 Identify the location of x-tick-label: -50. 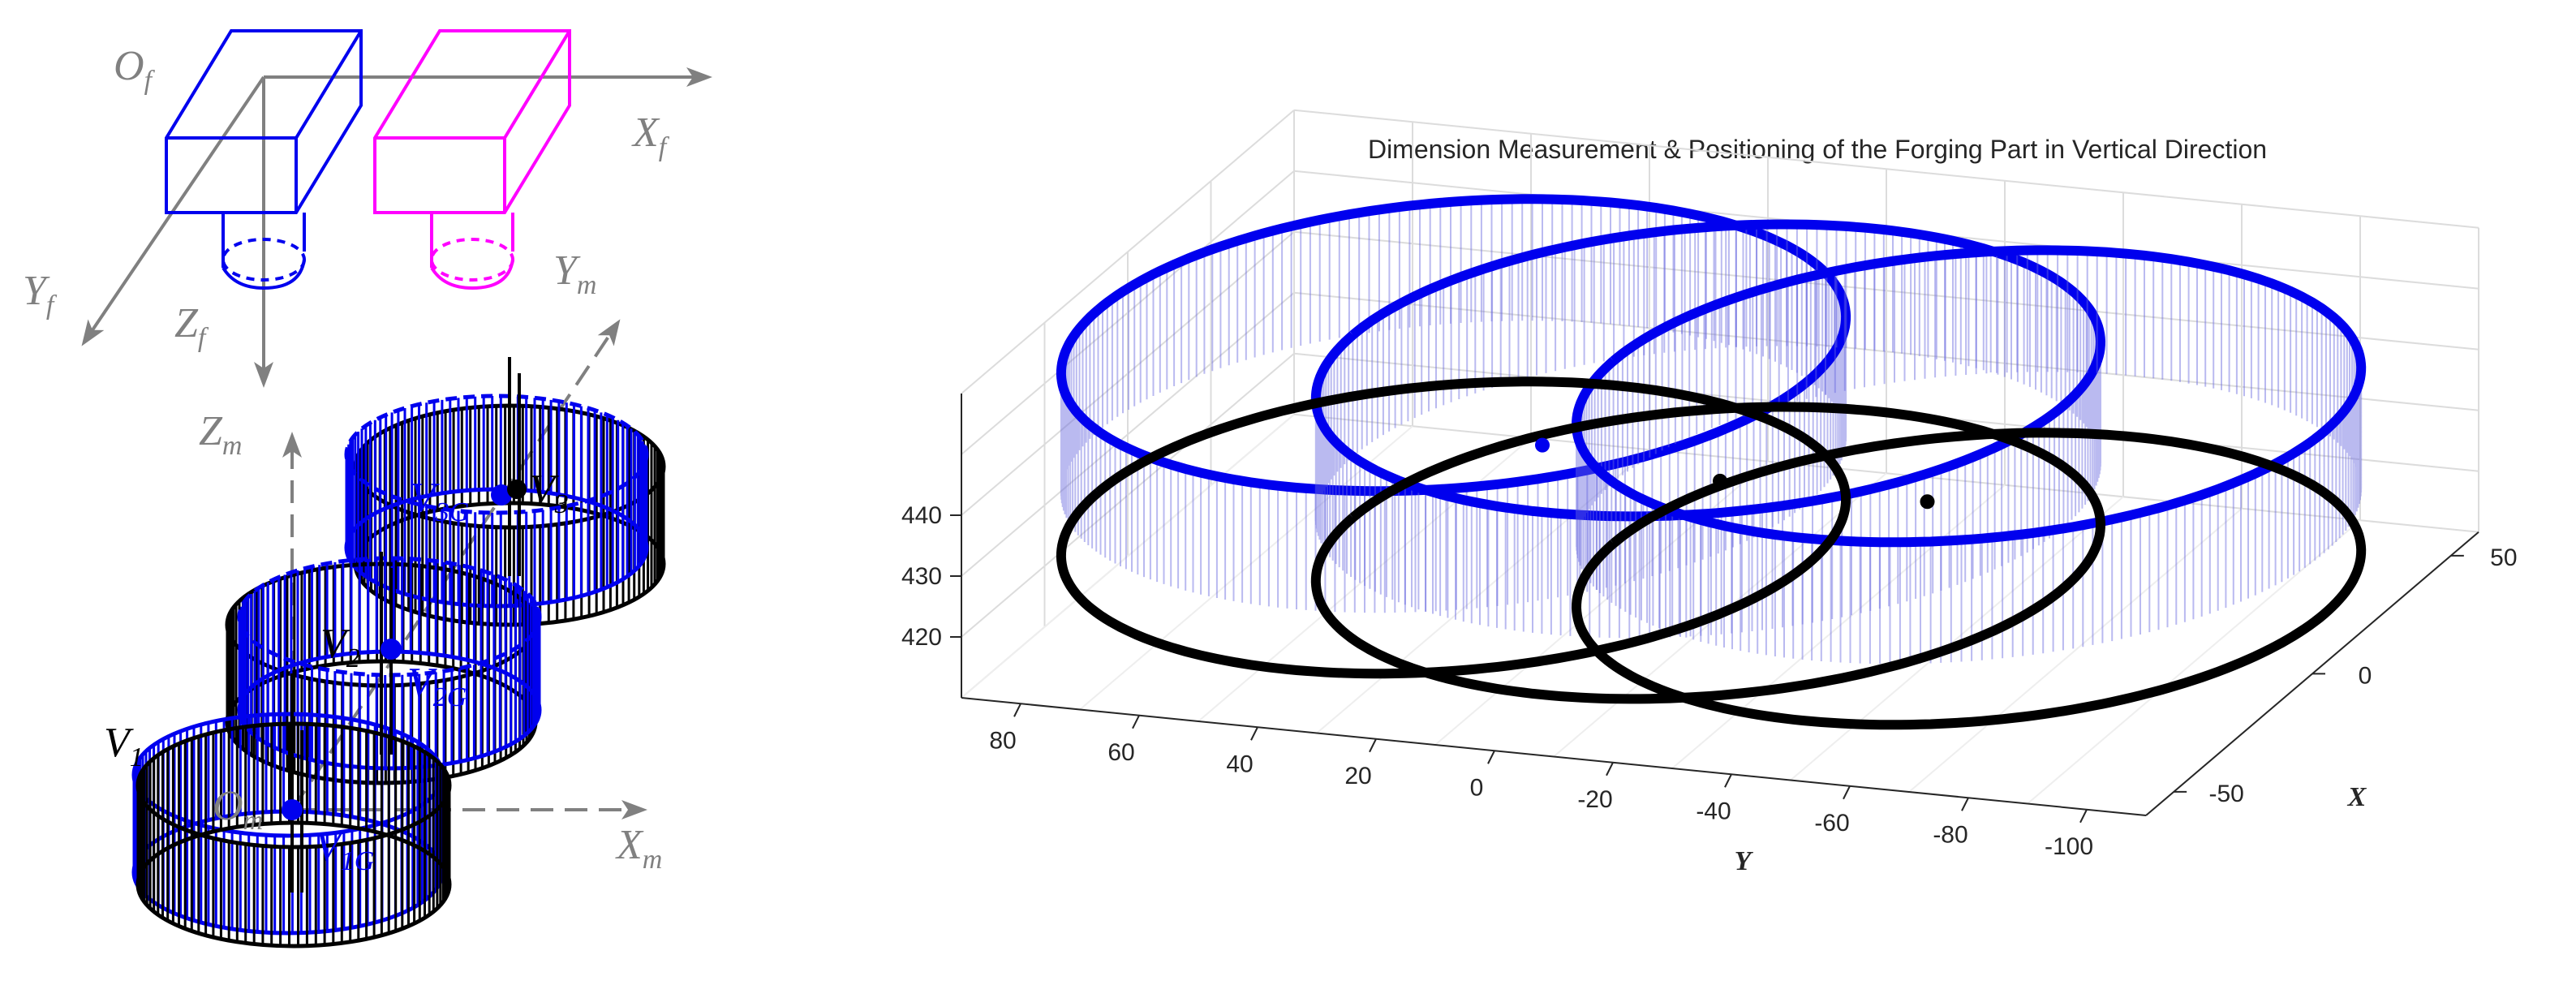
(2225, 794).